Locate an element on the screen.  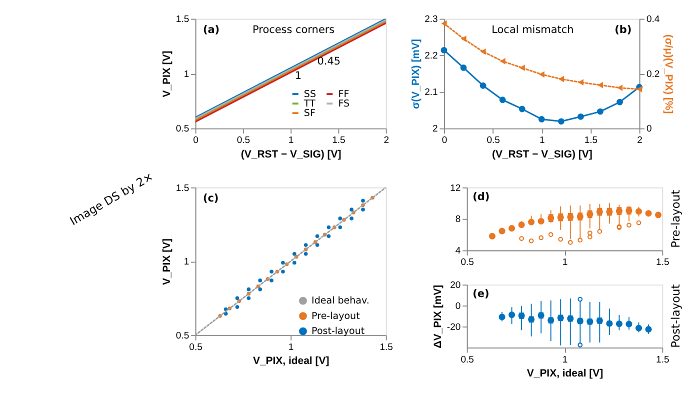
annotation: (b) is located at coordinates (623, 30).